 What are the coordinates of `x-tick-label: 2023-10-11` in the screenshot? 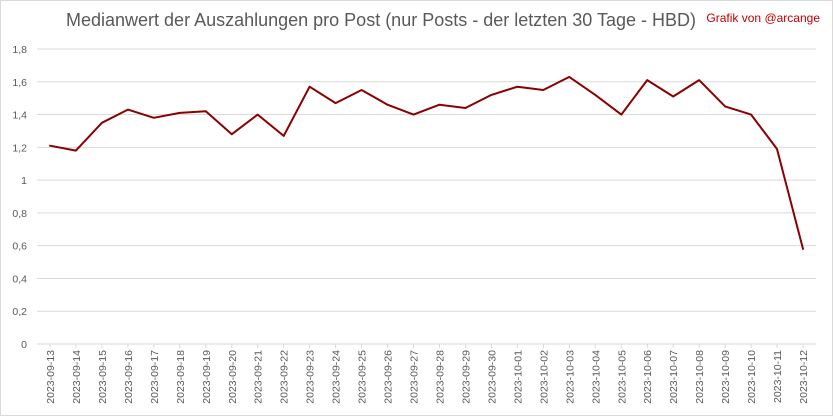 It's located at (778, 376).